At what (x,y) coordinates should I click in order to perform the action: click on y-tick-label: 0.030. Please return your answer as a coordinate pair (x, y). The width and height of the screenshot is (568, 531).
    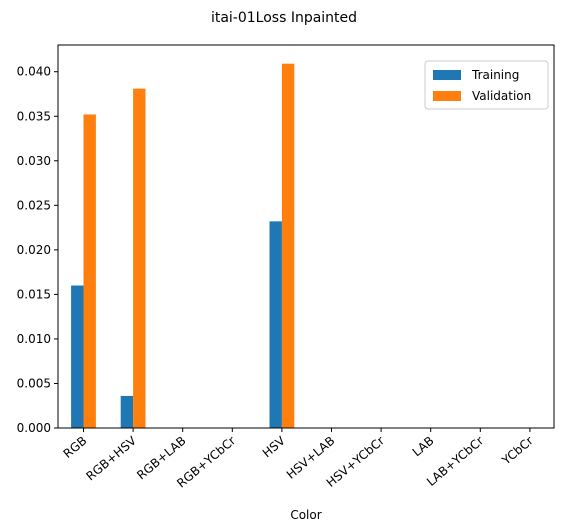
    Looking at the image, I should click on (34, 161).